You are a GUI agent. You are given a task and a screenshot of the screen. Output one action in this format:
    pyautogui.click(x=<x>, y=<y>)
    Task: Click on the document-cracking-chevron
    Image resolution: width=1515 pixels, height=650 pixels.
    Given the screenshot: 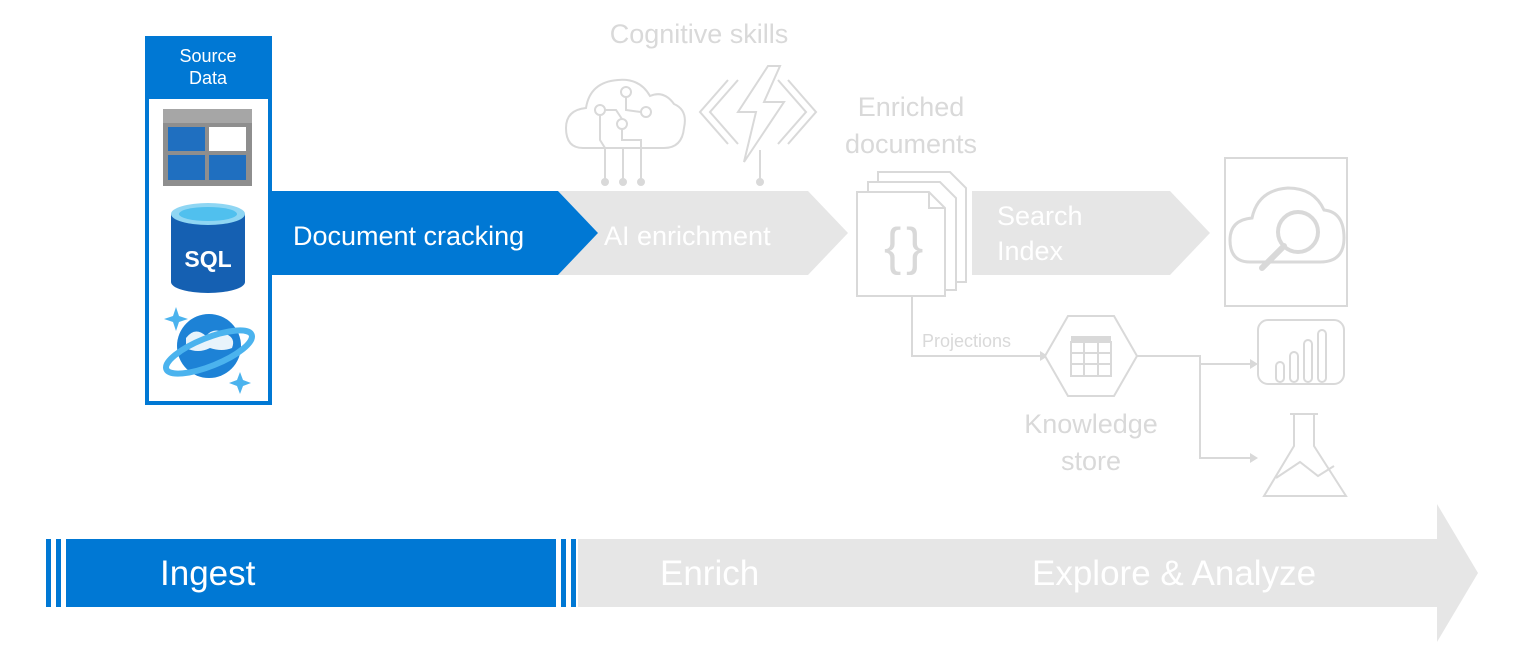 What is the action you would take?
    pyautogui.click(x=435, y=233)
    